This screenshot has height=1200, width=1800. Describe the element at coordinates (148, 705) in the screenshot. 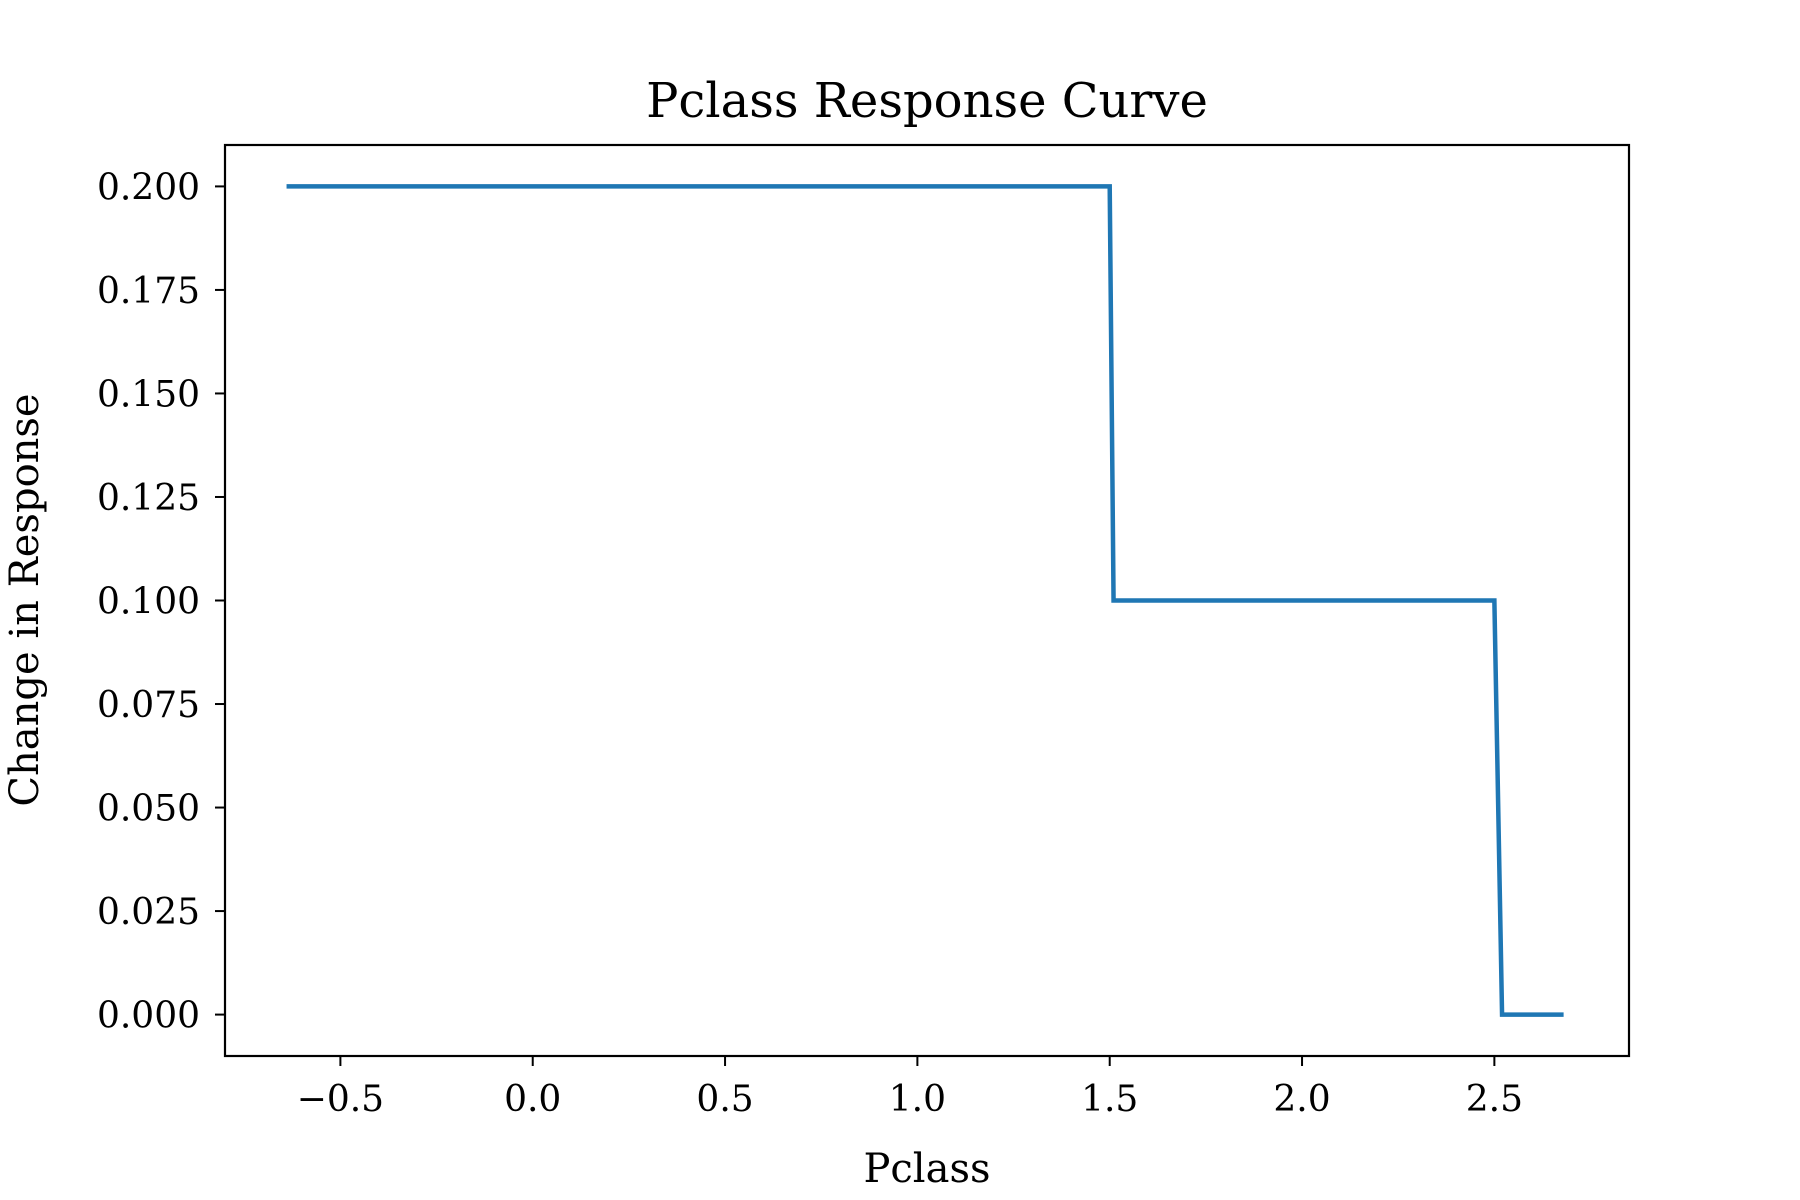

I see `y-tick-label: 0.075` at that location.